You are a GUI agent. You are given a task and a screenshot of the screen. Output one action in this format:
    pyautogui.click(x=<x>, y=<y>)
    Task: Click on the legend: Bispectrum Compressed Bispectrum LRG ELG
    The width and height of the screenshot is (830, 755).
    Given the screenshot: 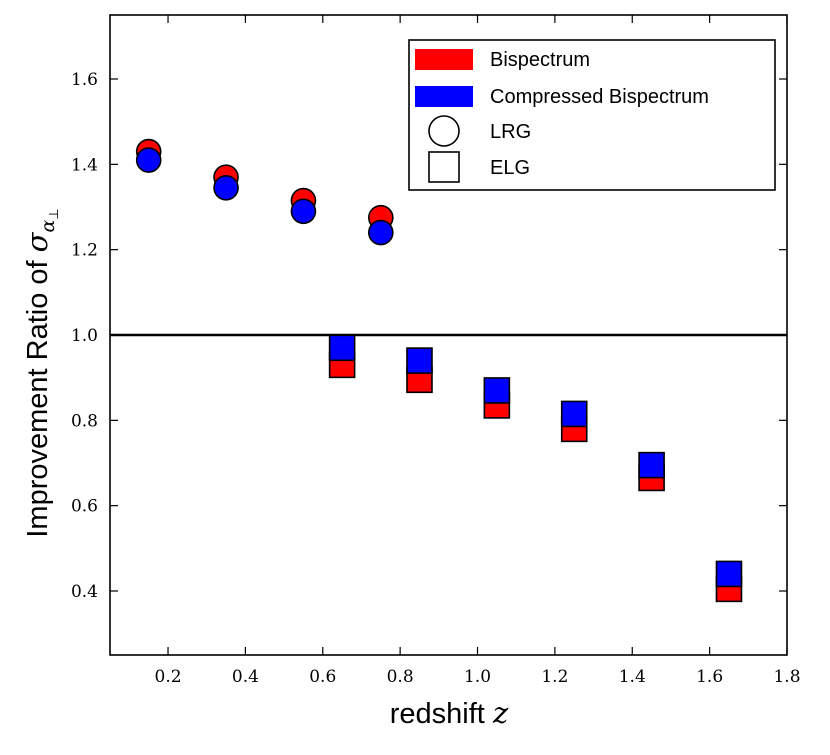 What is the action you would take?
    pyautogui.click(x=592, y=115)
    